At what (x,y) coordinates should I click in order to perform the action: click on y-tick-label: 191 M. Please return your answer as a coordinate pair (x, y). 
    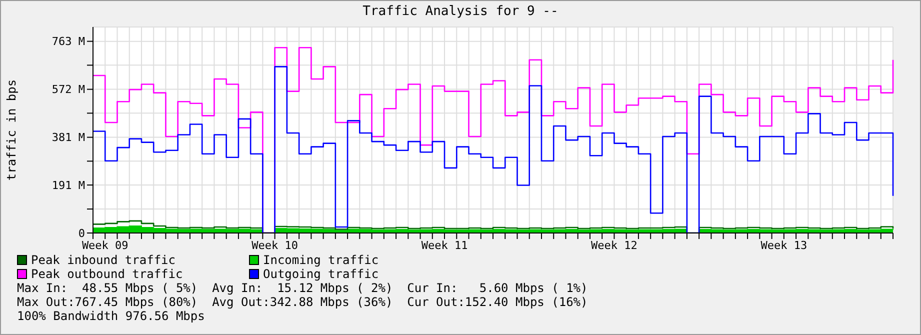
    Looking at the image, I should click on (69, 185).